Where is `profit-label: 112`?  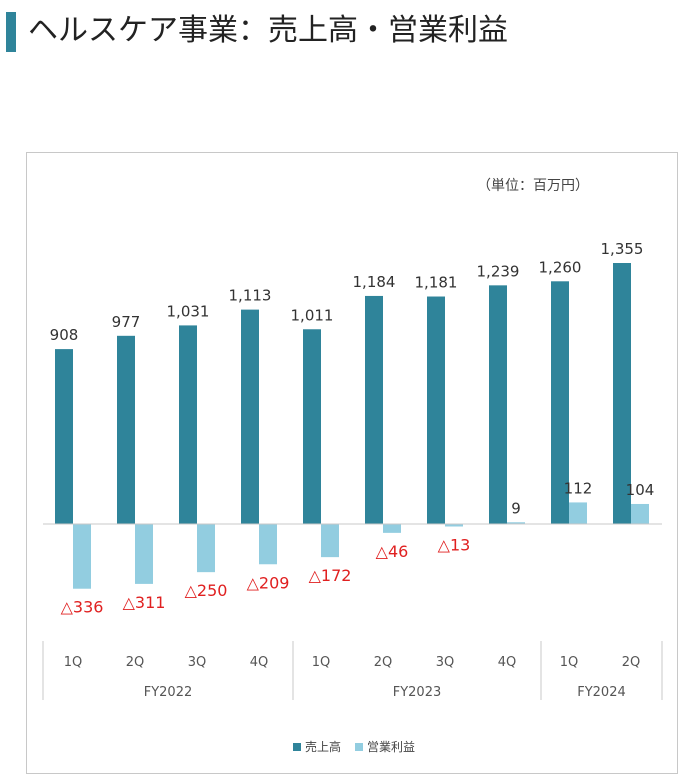 profit-label: 112 is located at coordinates (578, 488).